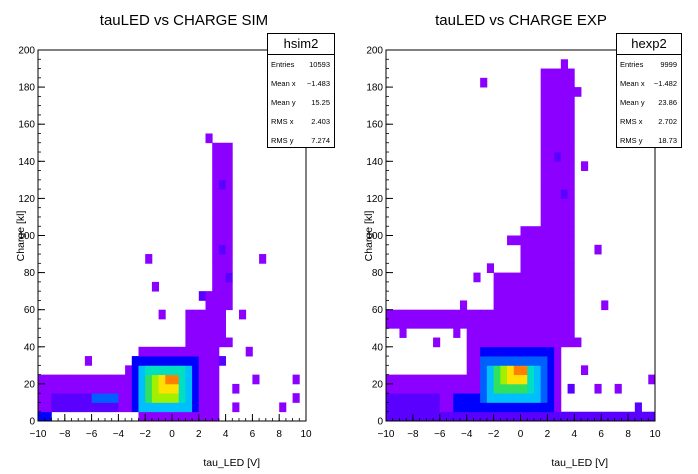  What do you see at coordinates (26, 88) in the screenshot?
I see `y-tick-label: 180` at bounding box center [26, 88].